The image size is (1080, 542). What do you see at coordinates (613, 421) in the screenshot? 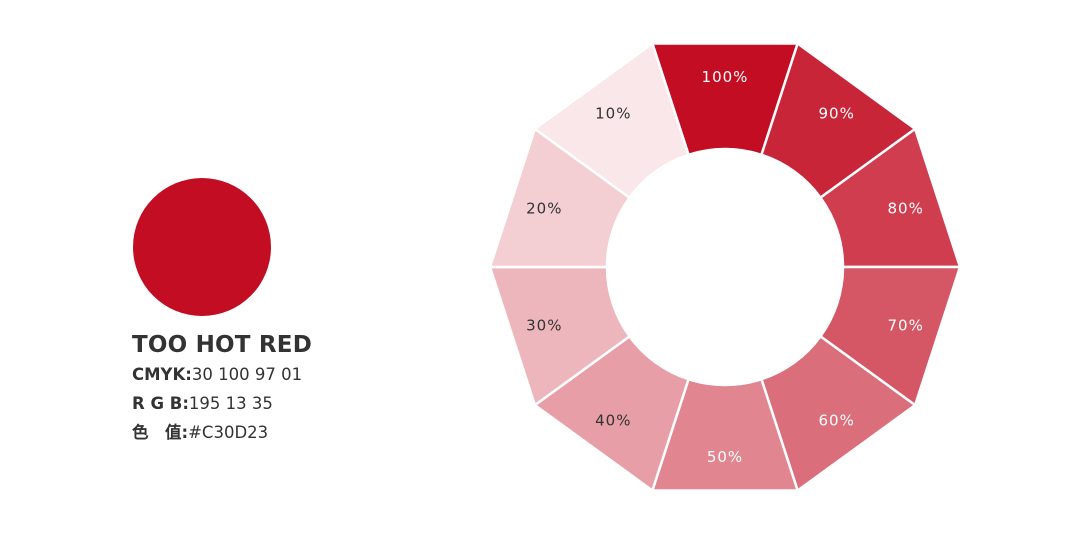
I see `tint-label-40: 40%` at bounding box center [613, 421].